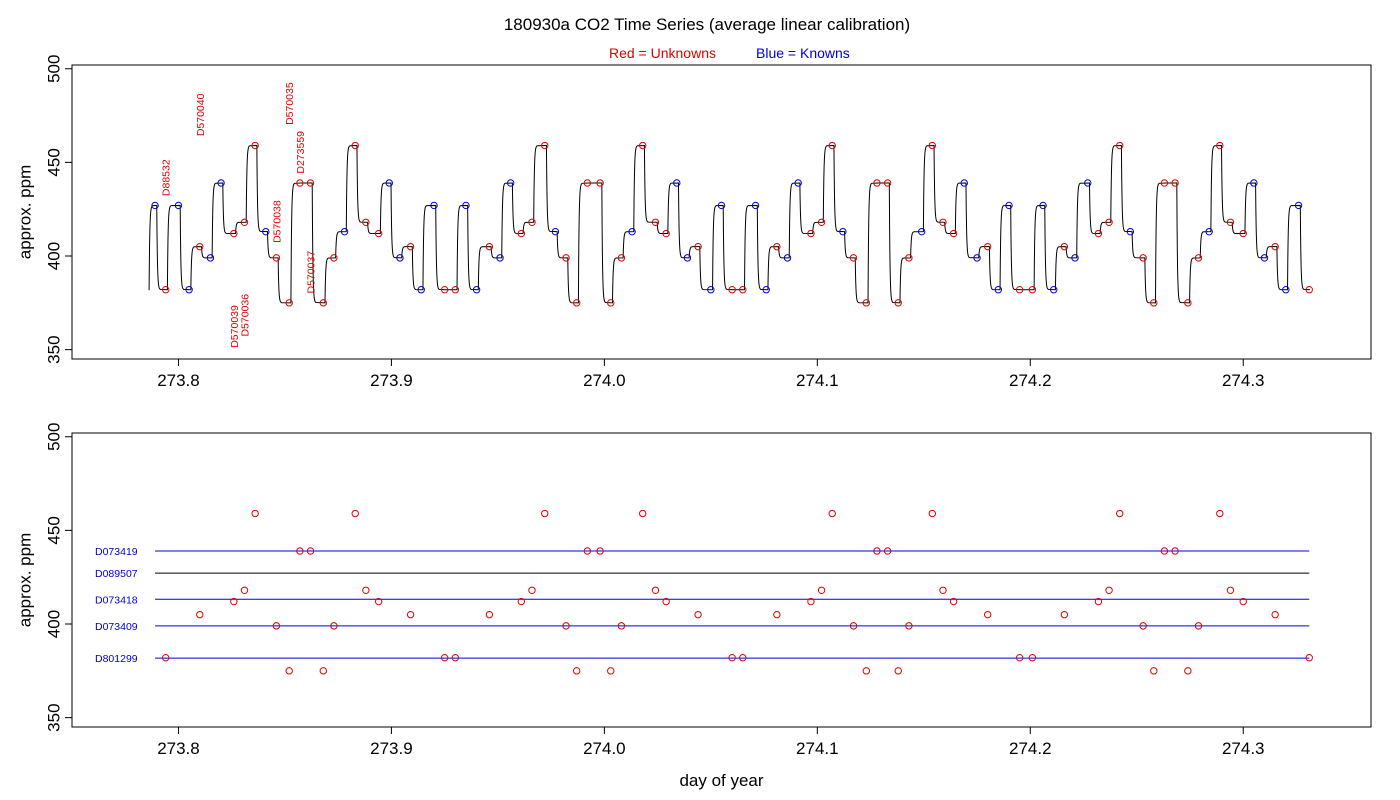  Describe the element at coordinates (391, 380) in the screenshot. I see `x-tick-label: 273.9` at that location.